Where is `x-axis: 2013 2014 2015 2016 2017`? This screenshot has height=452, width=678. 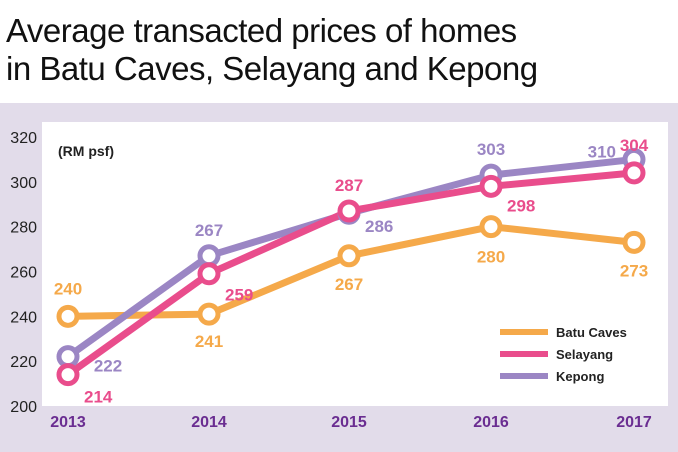
x-axis: 2013 2014 2015 2016 2017 is located at coordinates (351, 422).